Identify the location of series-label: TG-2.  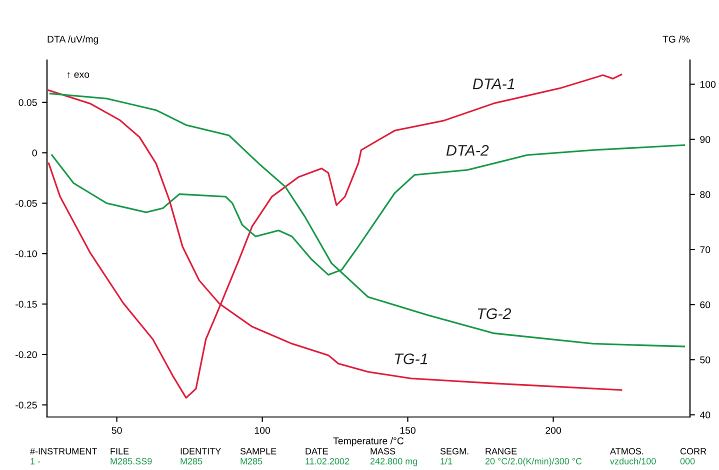
(495, 314).